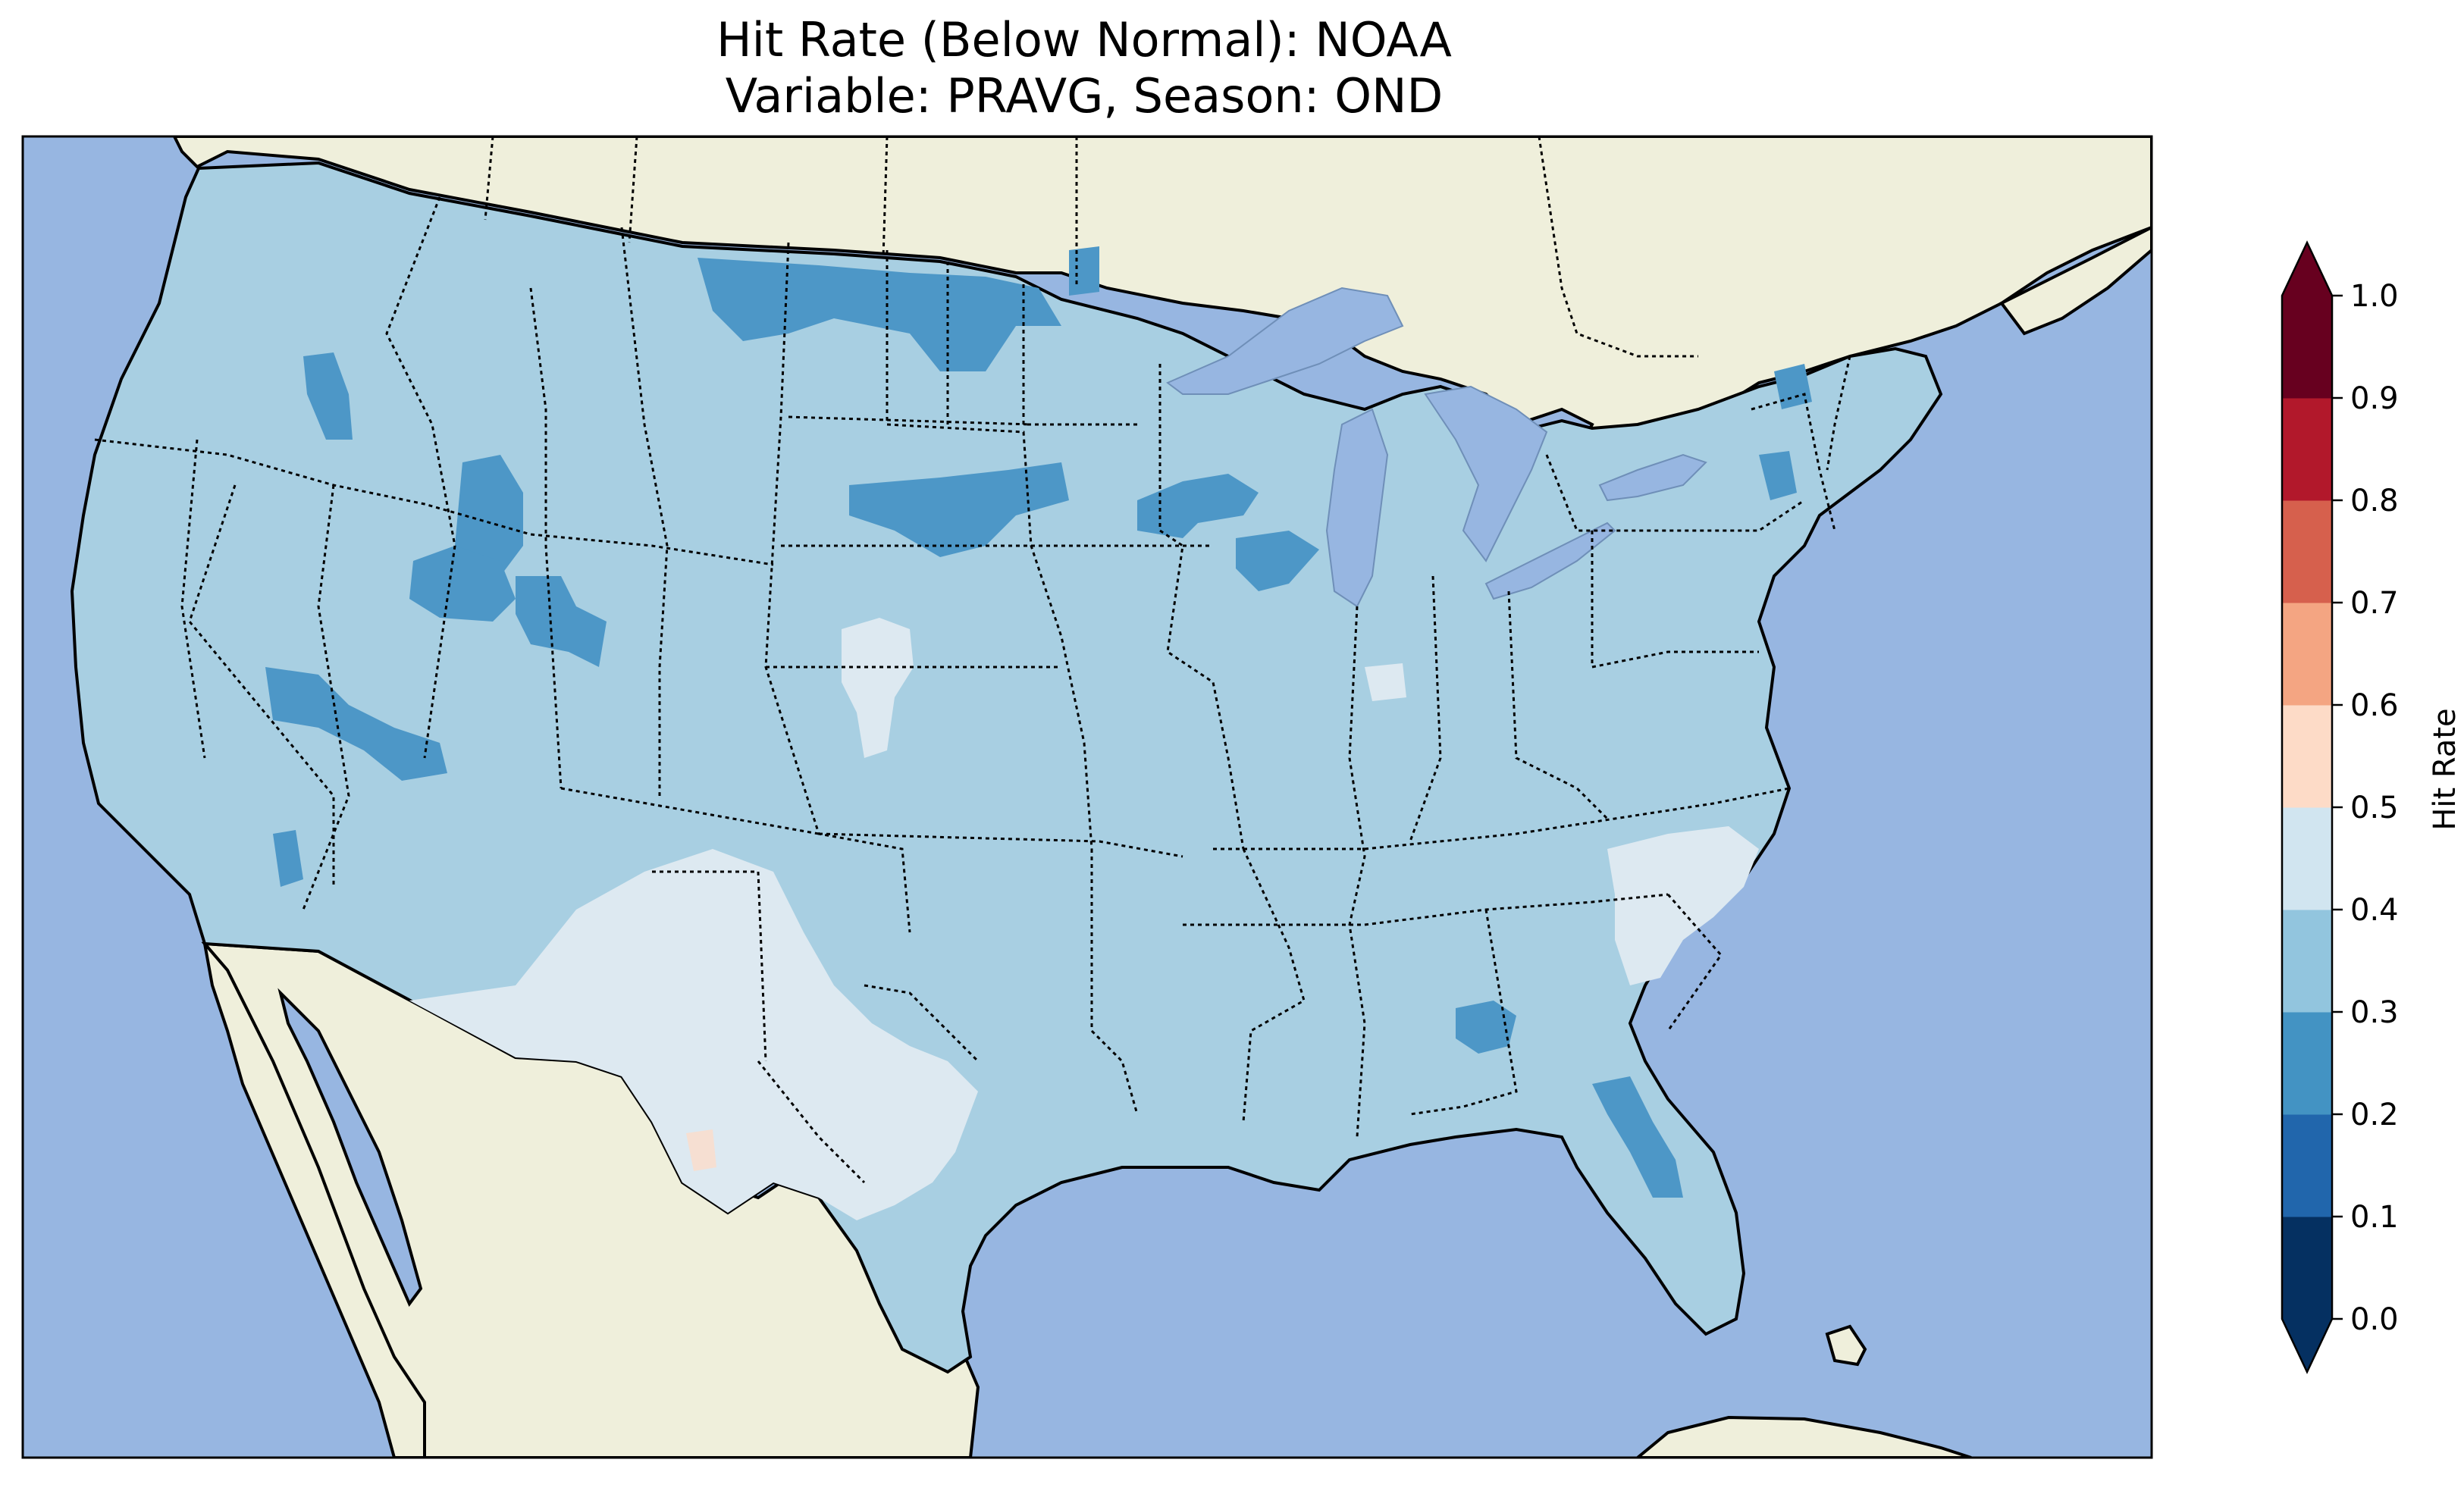 This screenshot has height=1494, width=2464. Describe the element at coordinates (1084, 39) in the screenshot. I see `chart-title-line-1: Hit Rate (Below Normal): NOAA` at that location.